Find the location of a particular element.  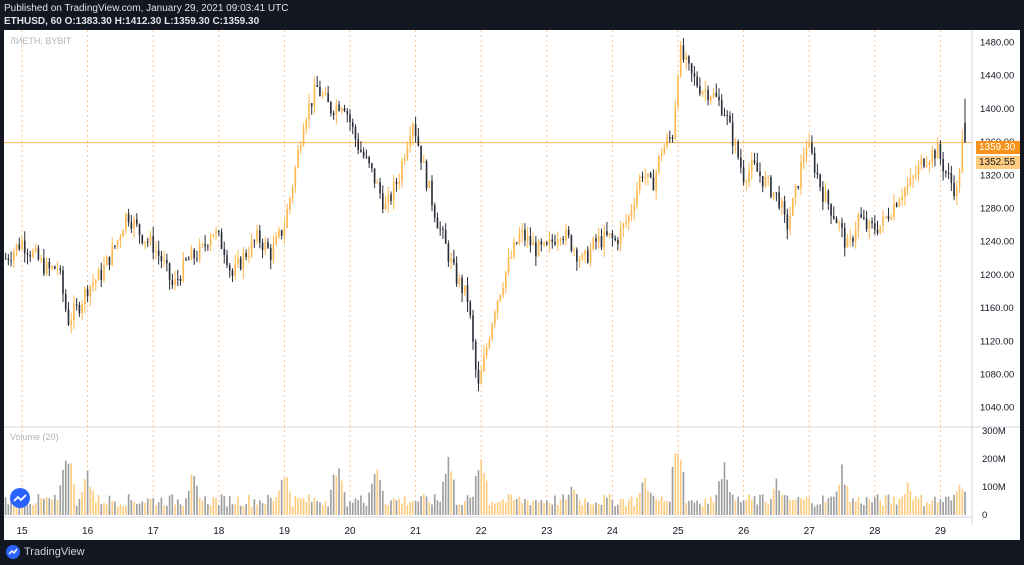

x-tick-label: 18 is located at coordinates (219, 531).